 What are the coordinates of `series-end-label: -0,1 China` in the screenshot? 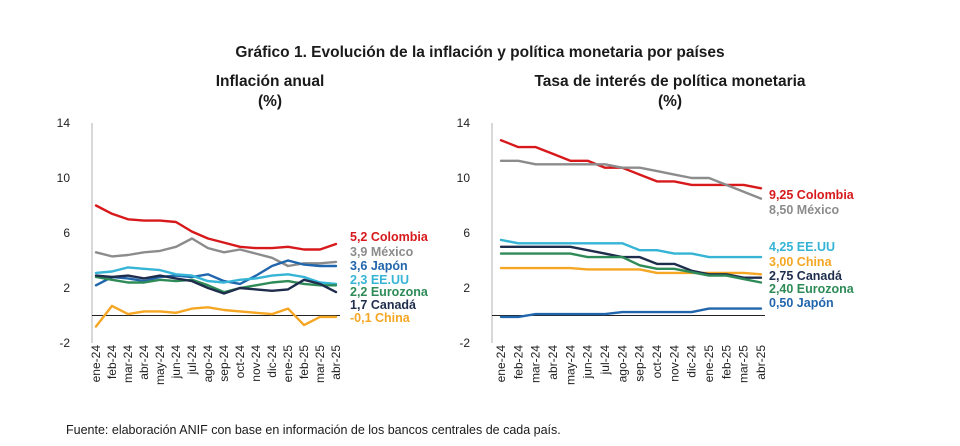 It's located at (380, 318).